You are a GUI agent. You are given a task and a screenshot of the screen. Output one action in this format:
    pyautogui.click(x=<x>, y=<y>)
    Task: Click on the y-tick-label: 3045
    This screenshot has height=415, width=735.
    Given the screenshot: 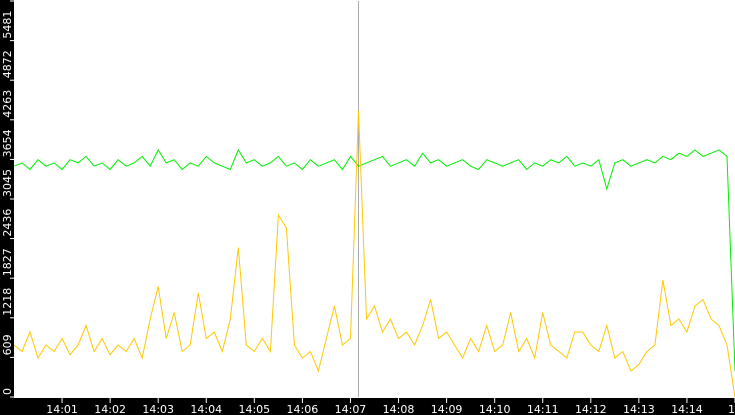 What is the action you would take?
    pyautogui.click(x=7, y=183)
    